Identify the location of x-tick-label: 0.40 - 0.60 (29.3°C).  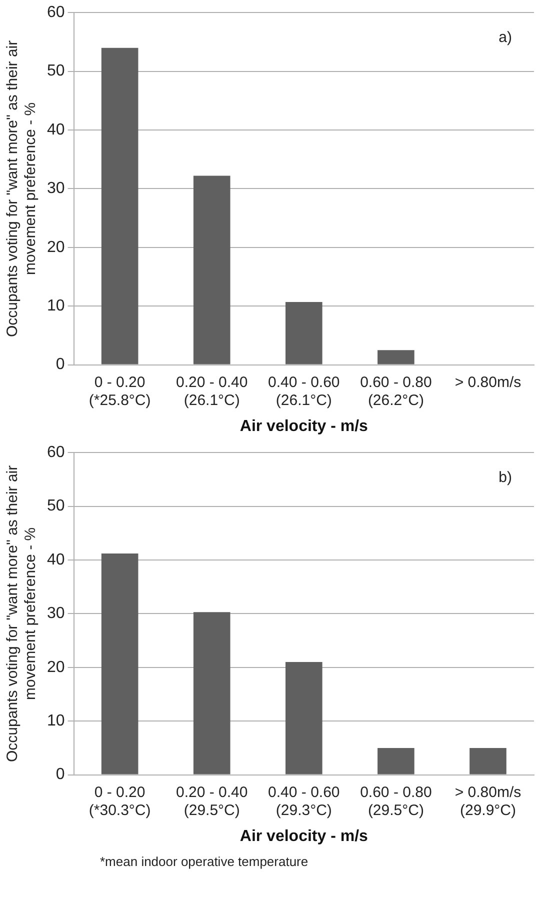
(304, 801).